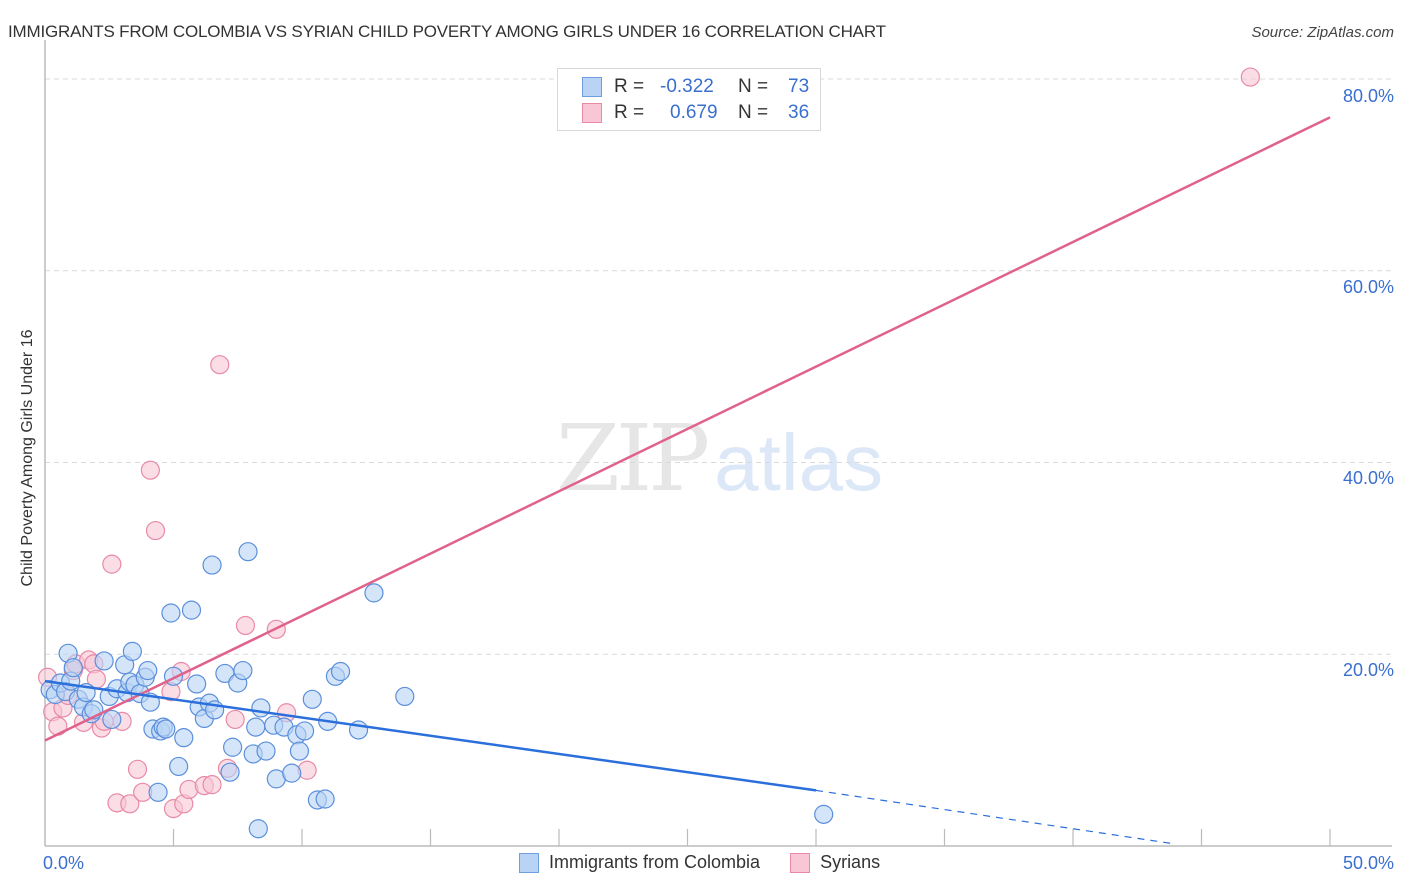 The width and height of the screenshot is (1406, 892). I want to click on y-axis-label: Child Poverty Among Girls Under 16, so click(27, 458).